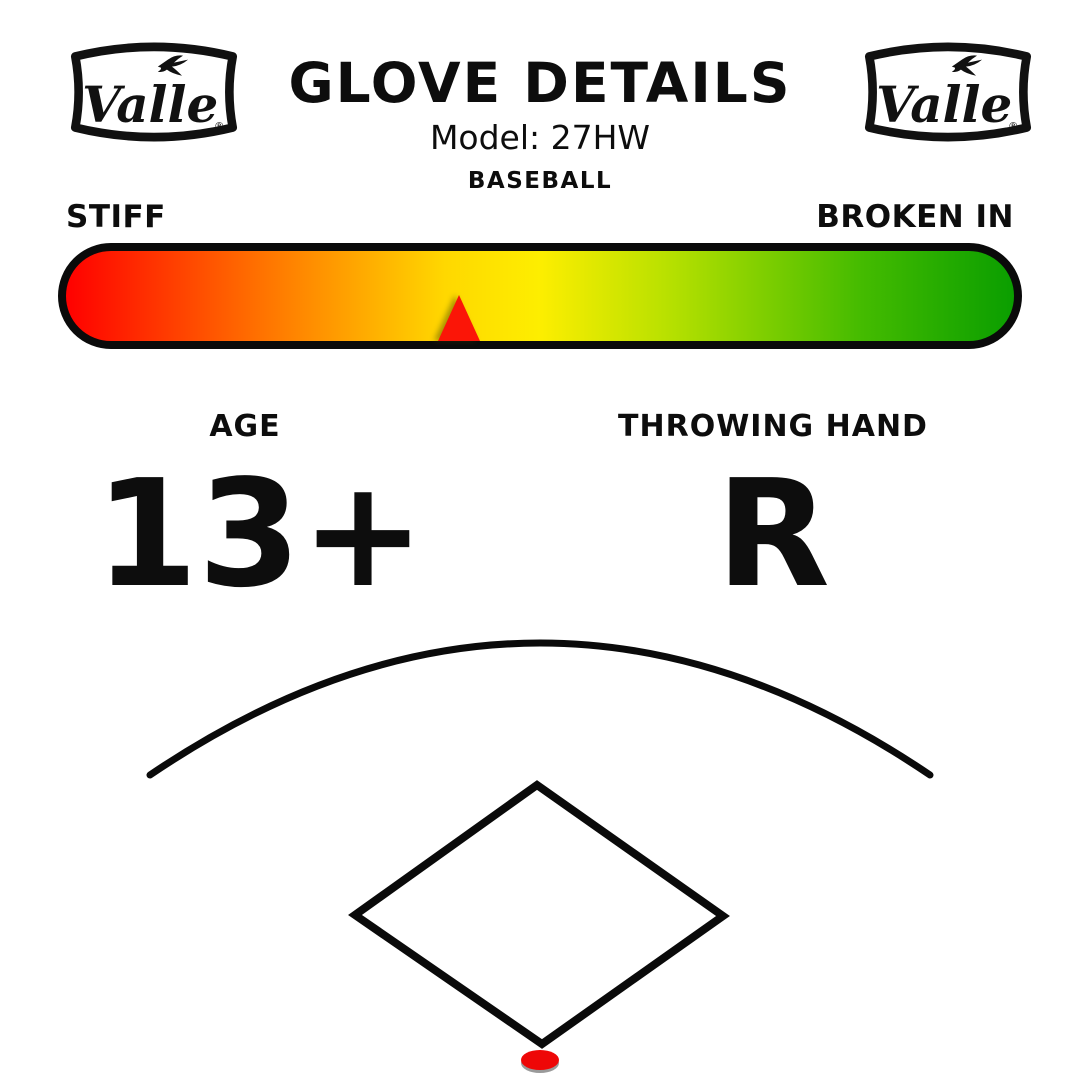 The image size is (1080, 1080). What do you see at coordinates (260, 534) in the screenshot?
I see `age-value: 13+` at bounding box center [260, 534].